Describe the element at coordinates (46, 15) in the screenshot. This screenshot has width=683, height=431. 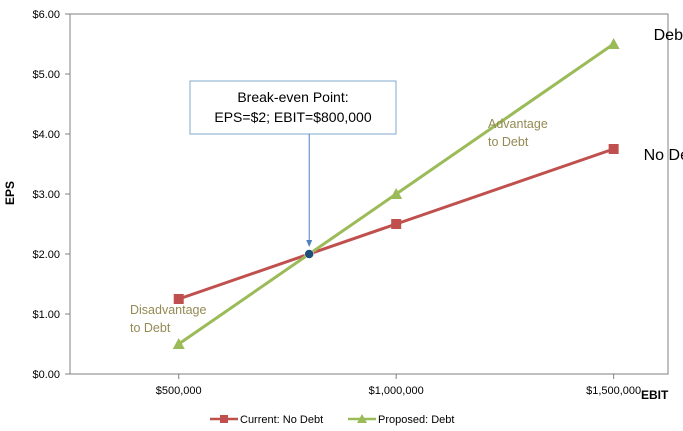
I see `y-tick-label: $6.00` at that location.